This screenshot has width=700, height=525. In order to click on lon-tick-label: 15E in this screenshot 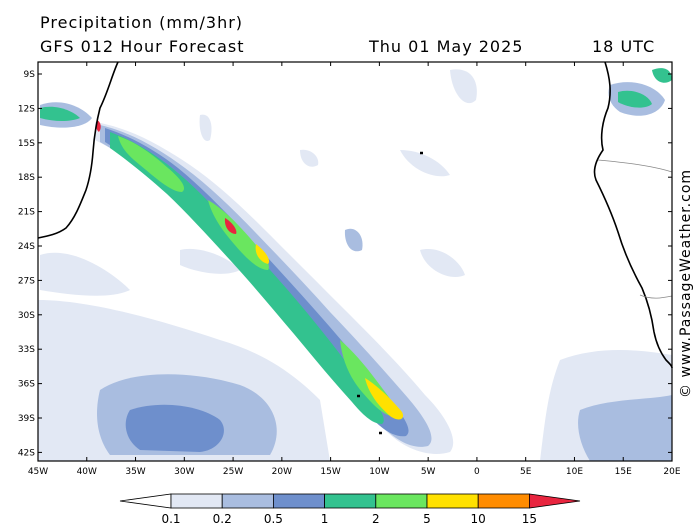, I will do `click(623, 472)`.